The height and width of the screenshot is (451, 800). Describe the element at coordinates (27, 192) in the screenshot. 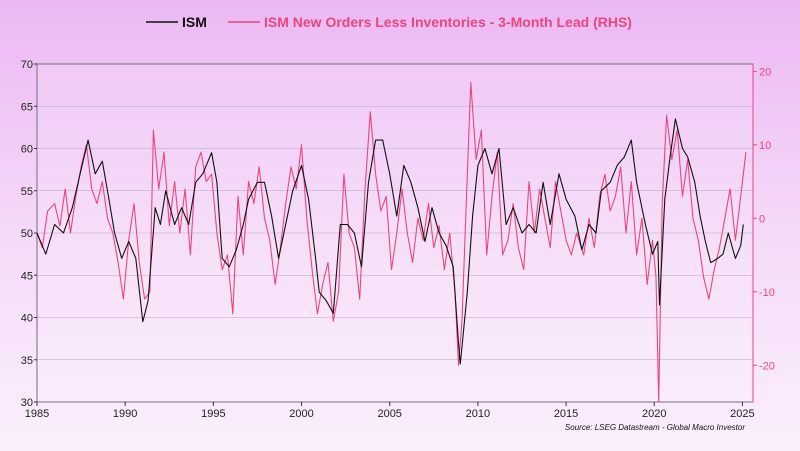

I see `left-tick-label: 55` at that location.